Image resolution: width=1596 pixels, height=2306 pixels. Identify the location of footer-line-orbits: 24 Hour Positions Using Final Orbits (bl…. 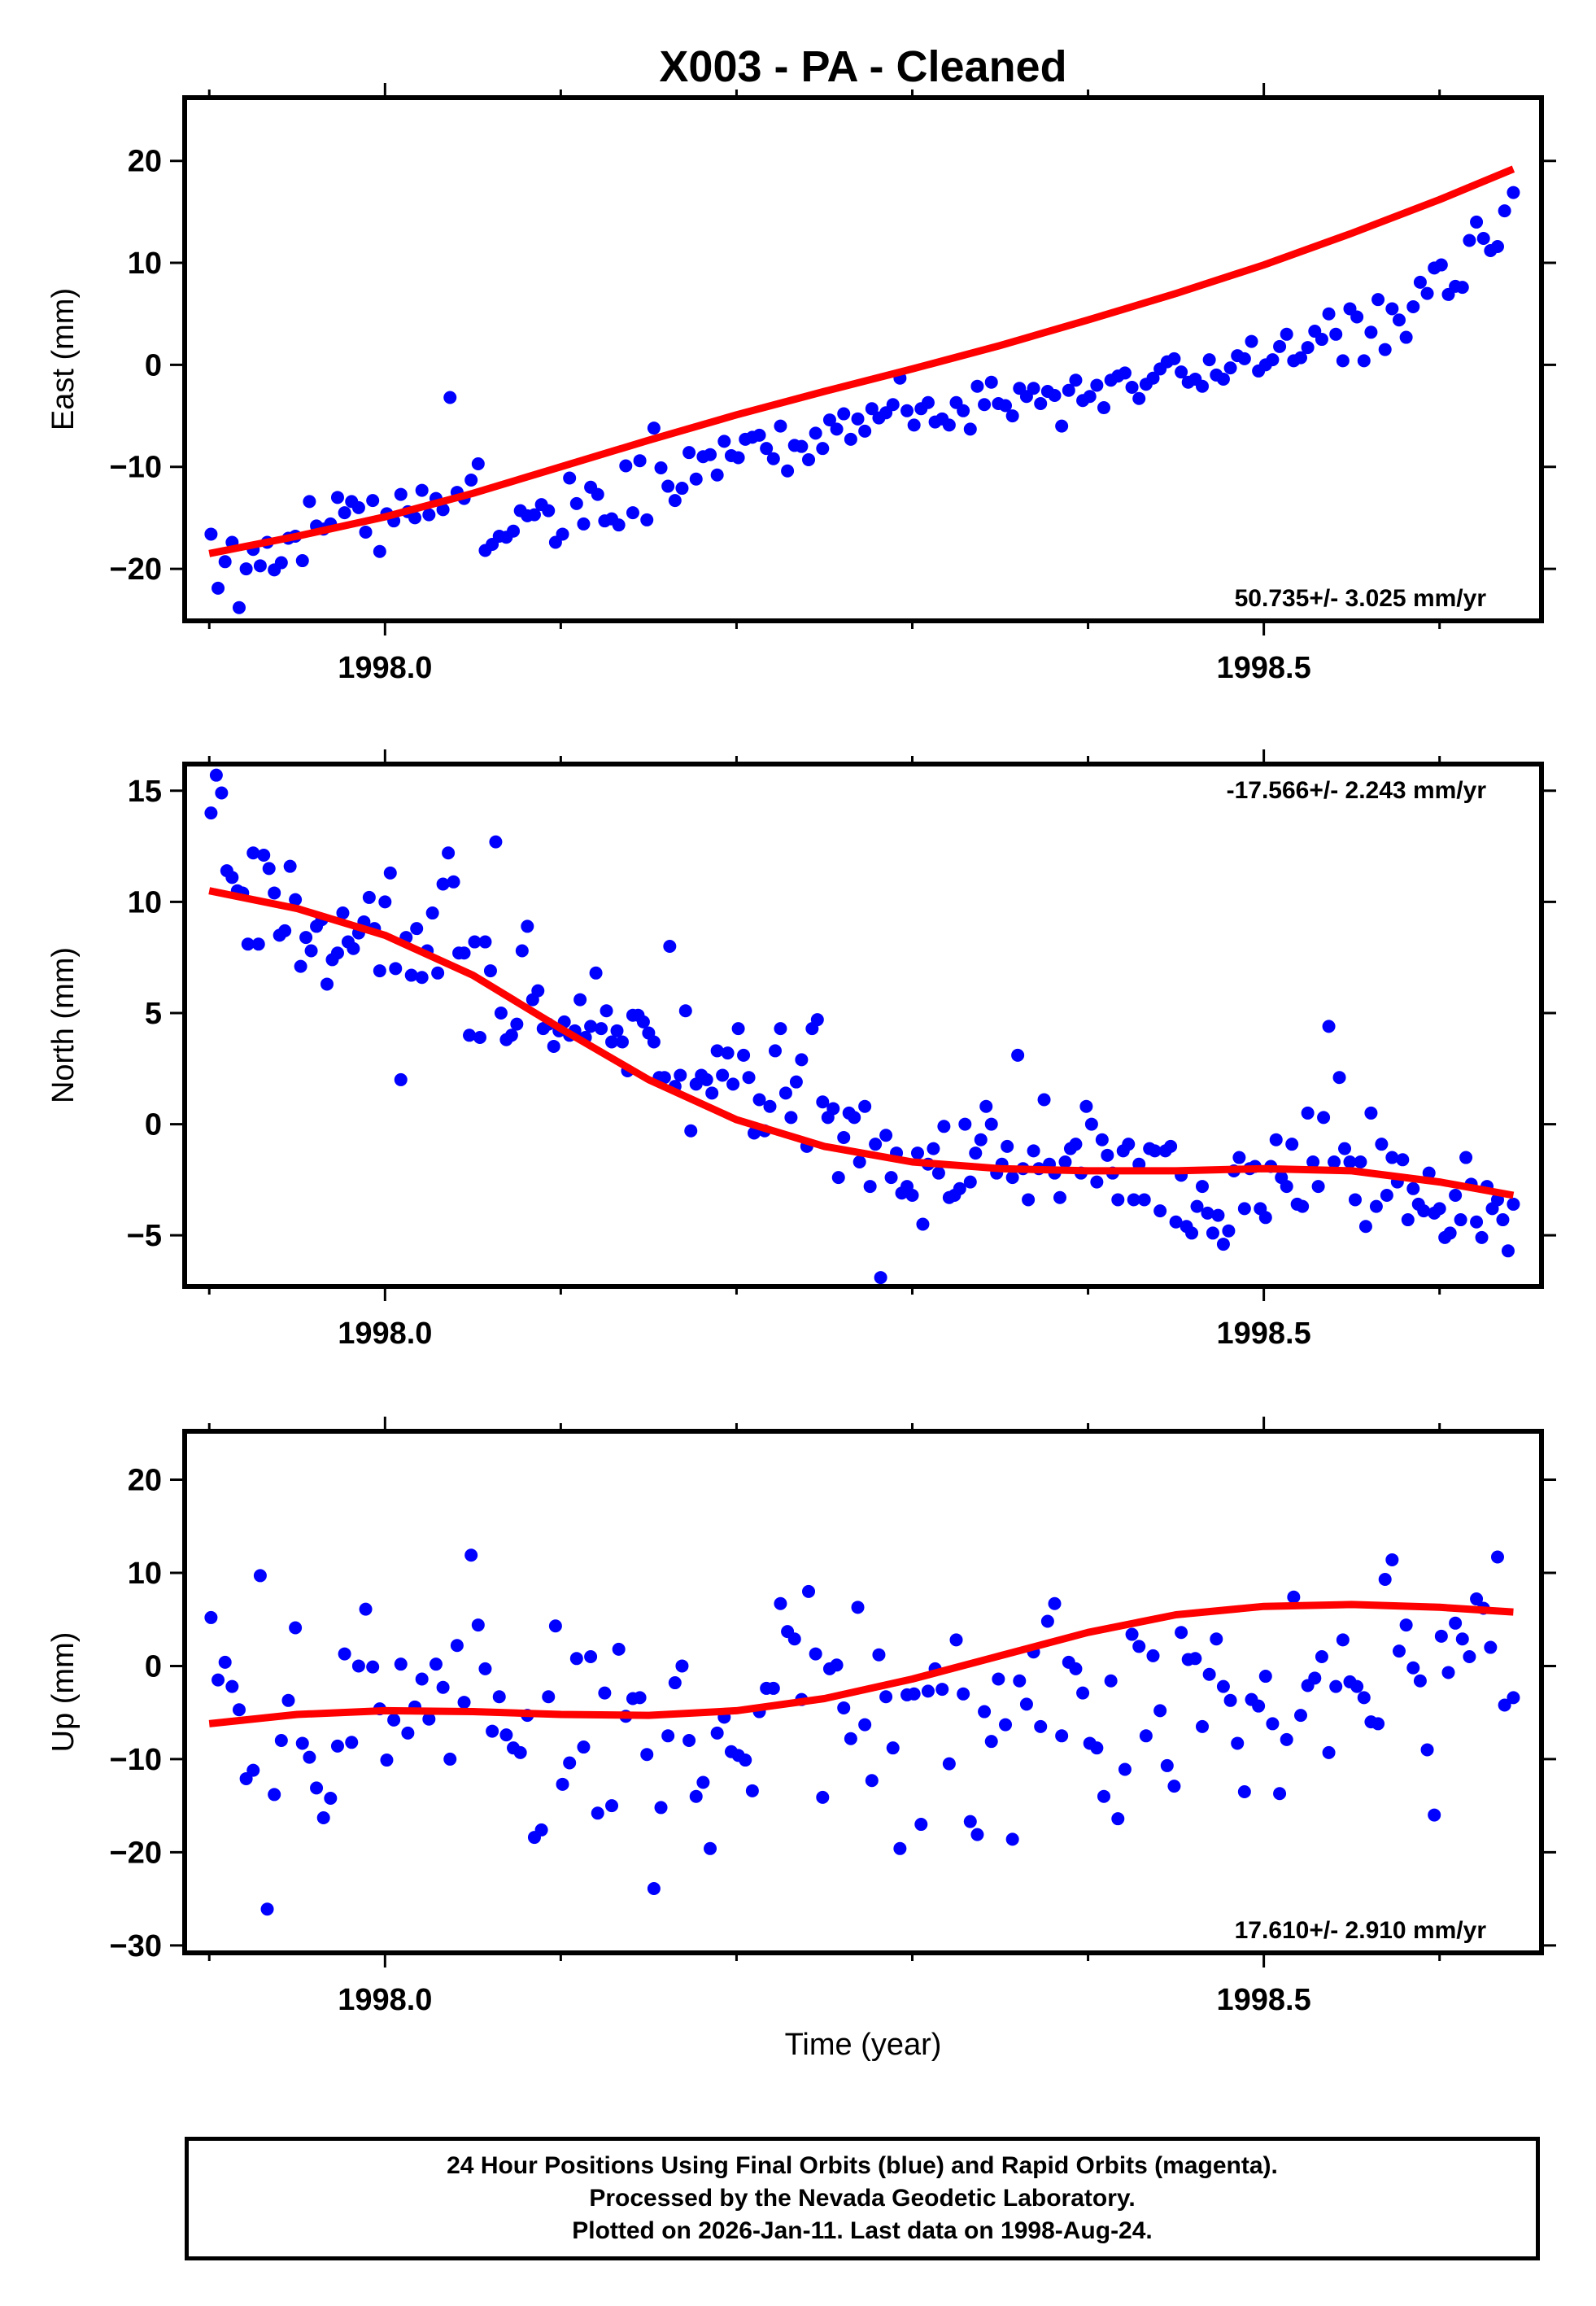
(862, 2165).